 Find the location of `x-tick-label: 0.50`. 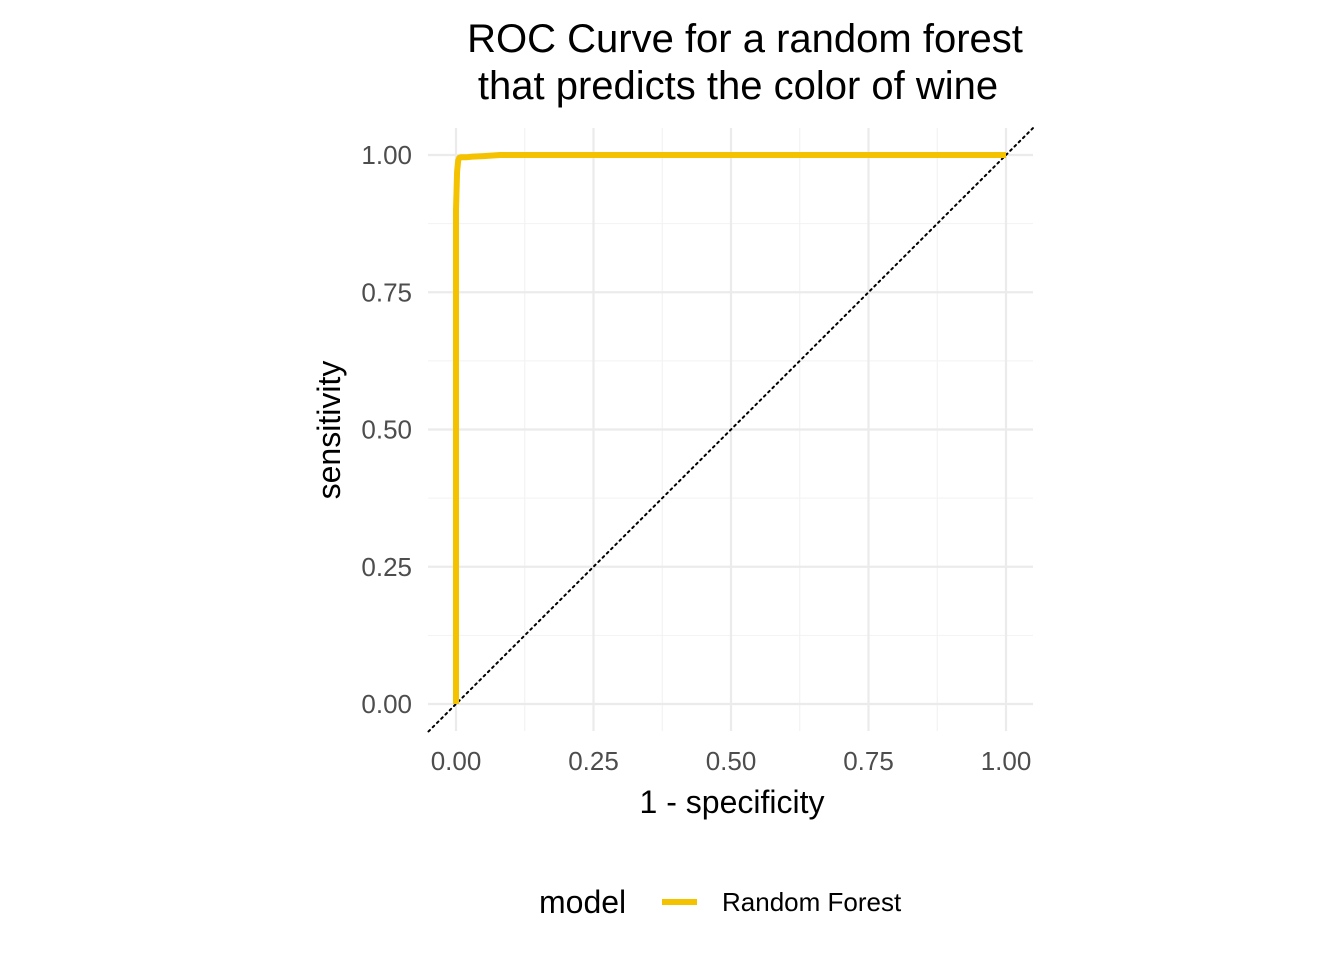

x-tick-label: 0.50 is located at coordinates (731, 761).